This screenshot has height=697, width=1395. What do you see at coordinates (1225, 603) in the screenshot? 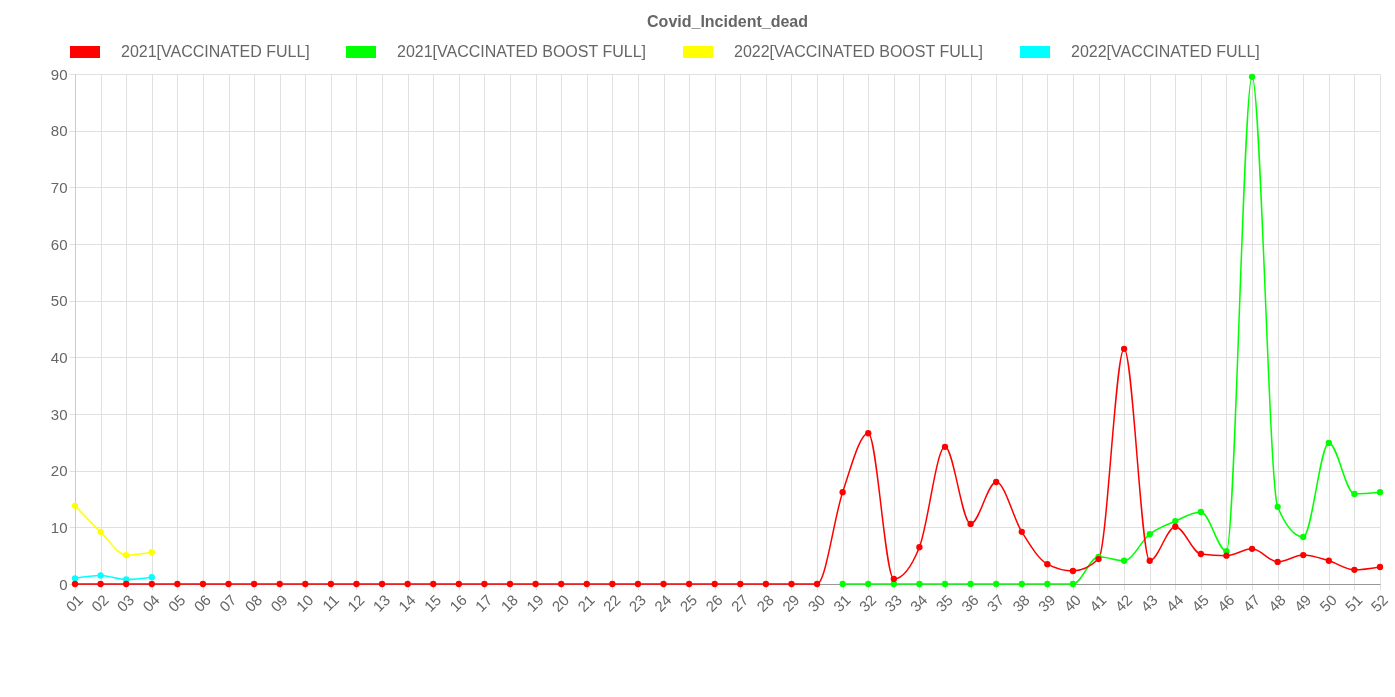
I see `x-tick-label: 46` at bounding box center [1225, 603].